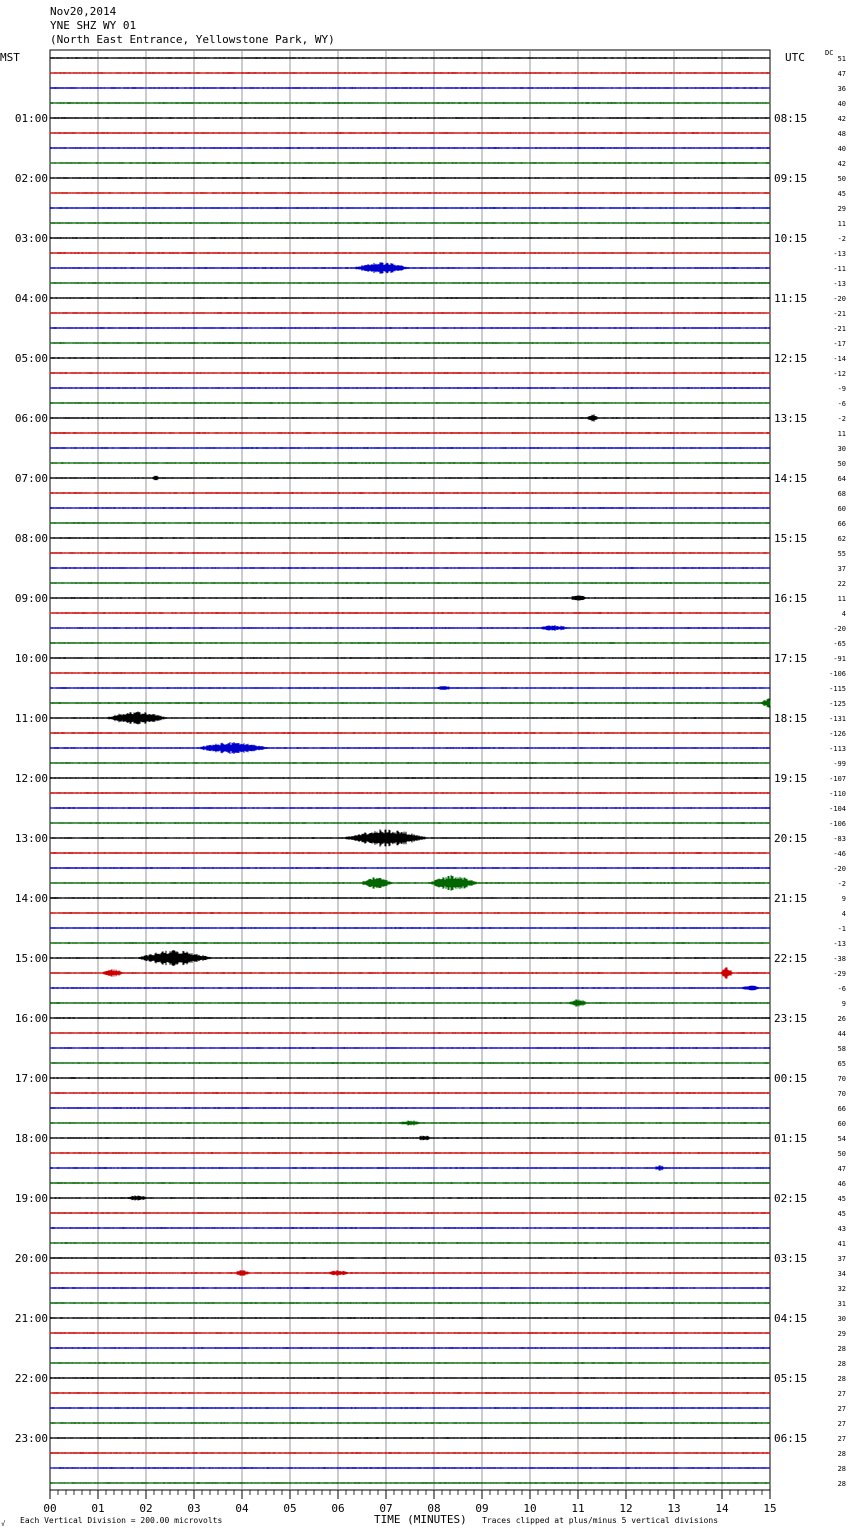 The image size is (850, 1534). Describe the element at coordinates (842, 104) in the screenshot. I see `dc-offset-label: 40` at that location.